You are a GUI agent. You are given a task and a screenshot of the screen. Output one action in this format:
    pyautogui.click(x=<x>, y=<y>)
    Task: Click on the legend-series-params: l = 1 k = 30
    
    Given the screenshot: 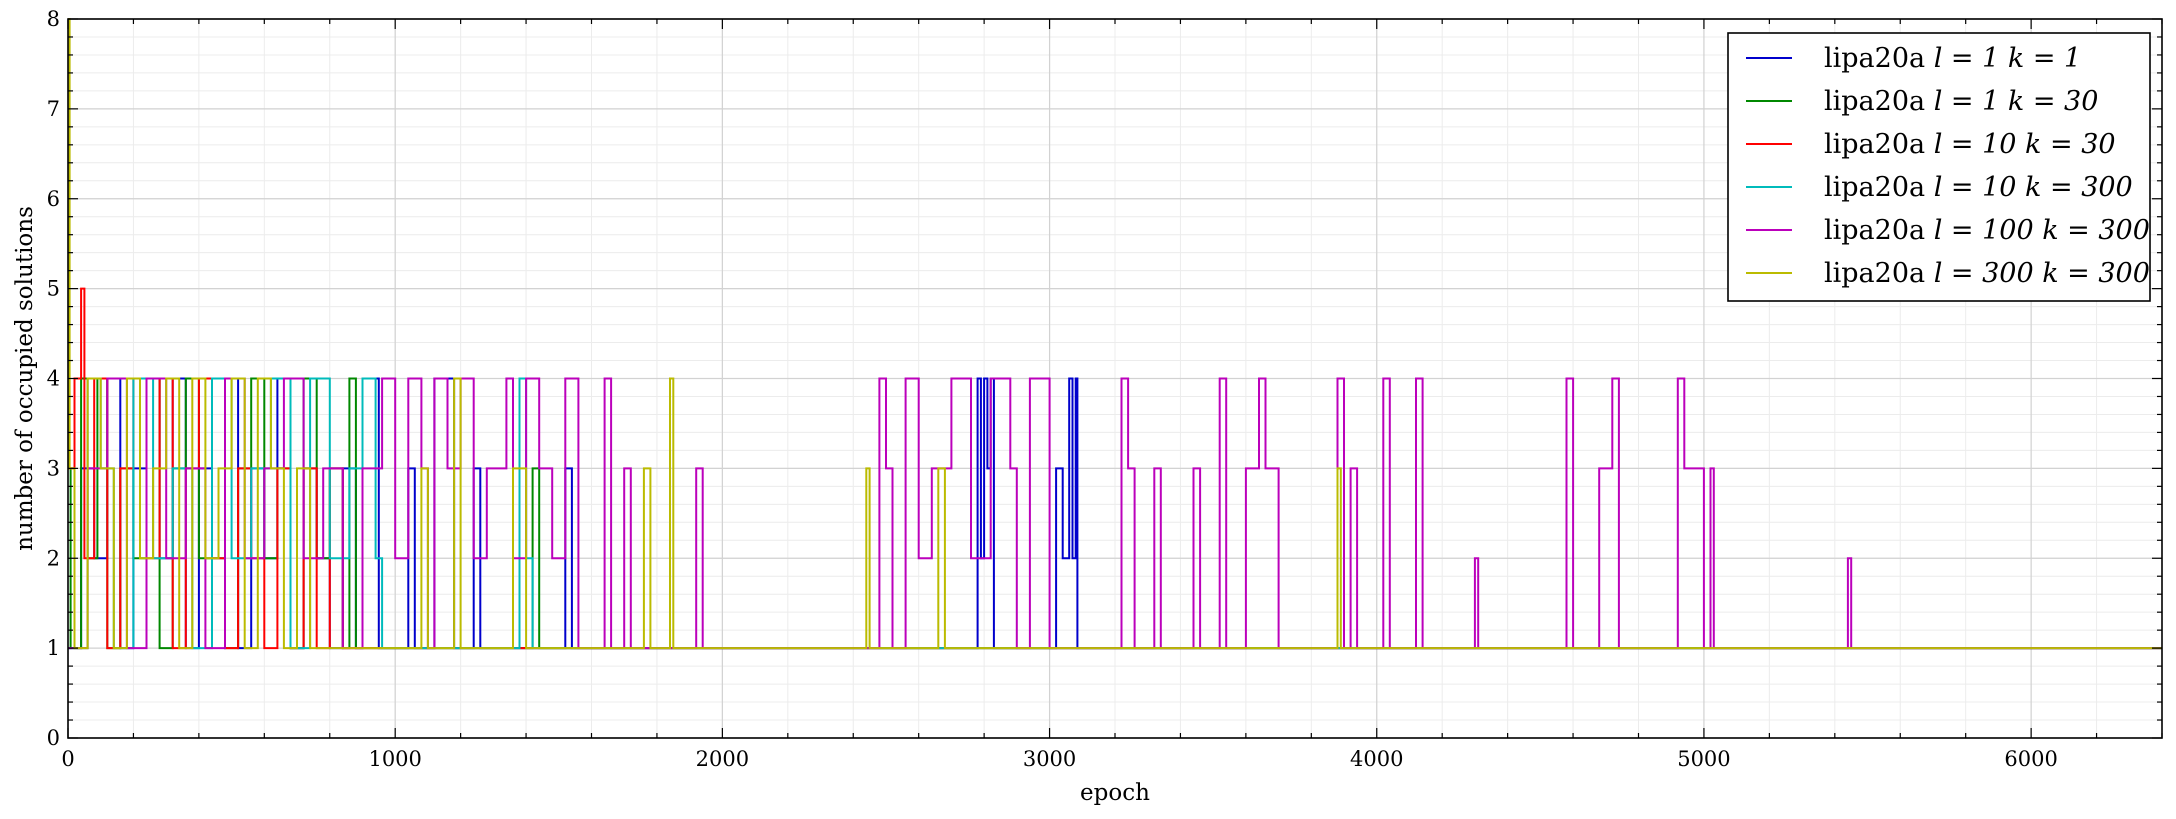 What is the action you would take?
    pyautogui.click(x=2016, y=101)
    